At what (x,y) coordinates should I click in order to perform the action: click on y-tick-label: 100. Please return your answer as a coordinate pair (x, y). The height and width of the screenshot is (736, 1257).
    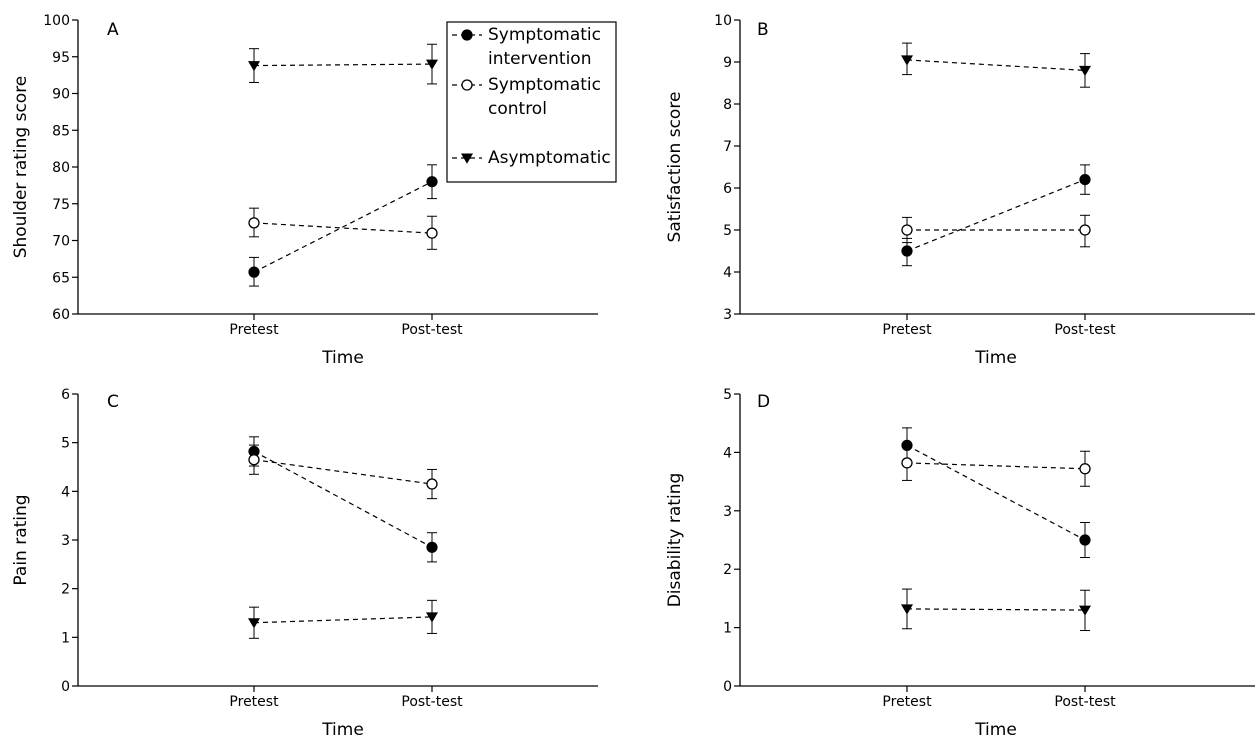
    Looking at the image, I should click on (56, 21).